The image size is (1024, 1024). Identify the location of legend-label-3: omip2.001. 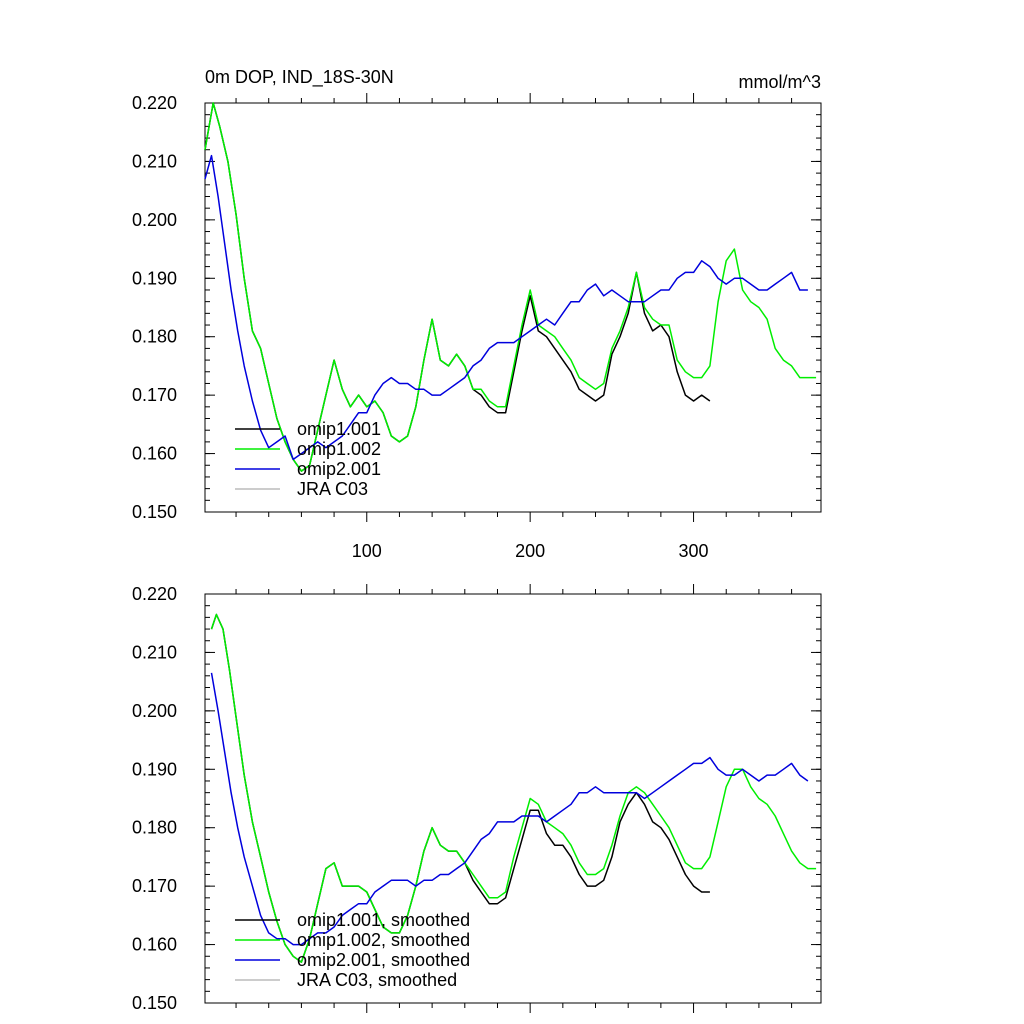
(339, 469).